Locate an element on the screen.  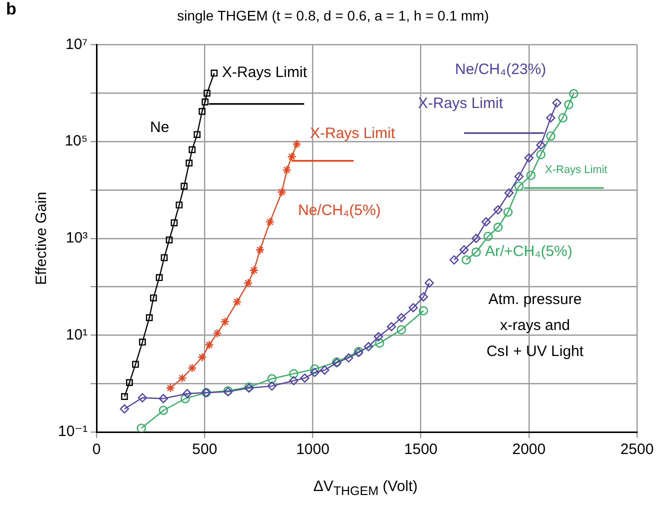
x-tick-label: 1500 is located at coordinates (421, 449).